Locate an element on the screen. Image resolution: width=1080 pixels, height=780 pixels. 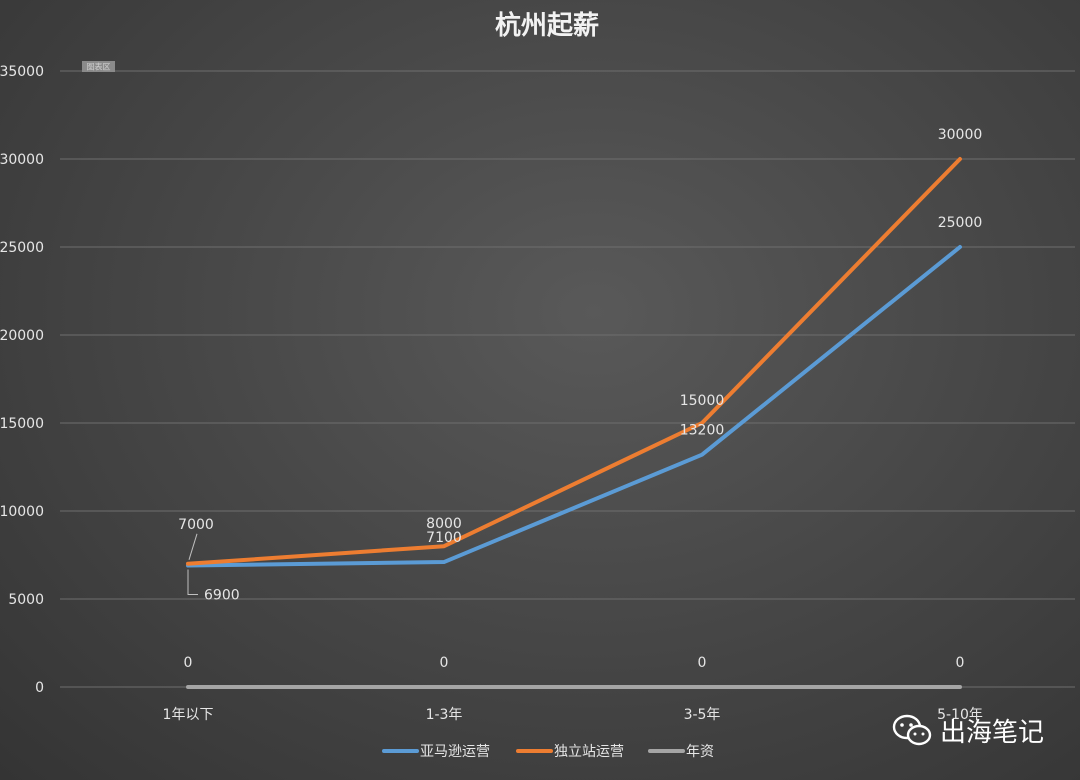
chart-title: 杭州起薪 is located at coordinates (547, 25).